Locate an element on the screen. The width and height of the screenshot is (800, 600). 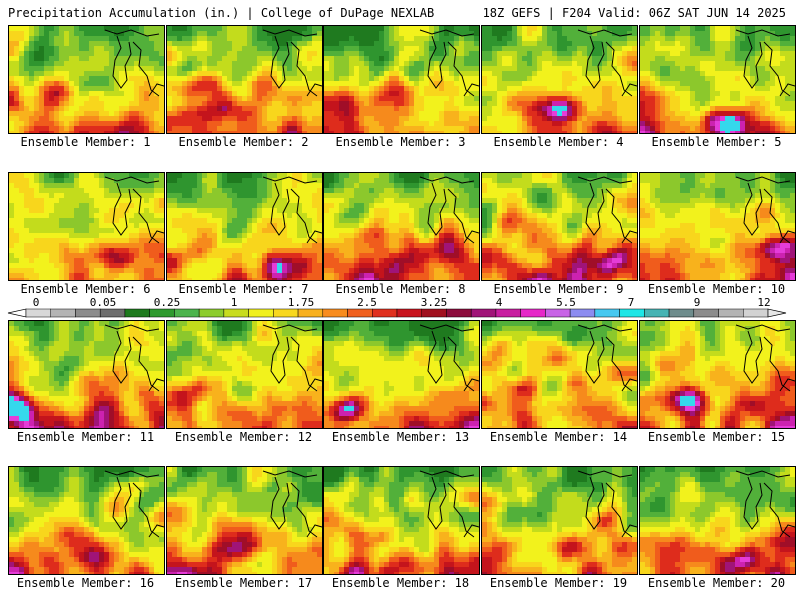
colorbar-tick-label: 0.25 is located at coordinates (167, 302).